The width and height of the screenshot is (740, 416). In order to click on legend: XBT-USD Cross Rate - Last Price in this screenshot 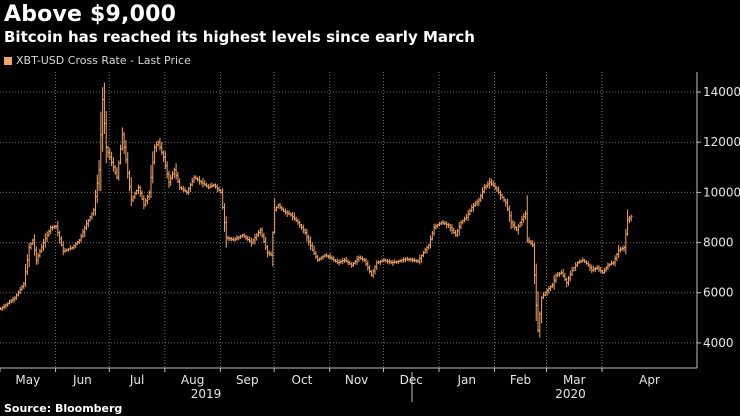, I will do `click(97, 60)`.